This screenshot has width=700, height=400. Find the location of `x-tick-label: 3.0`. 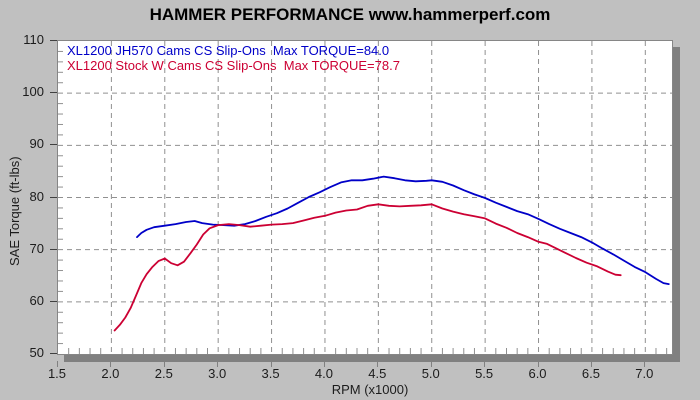

x-tick-label: 3.0 is located at coordinates (217, 373).